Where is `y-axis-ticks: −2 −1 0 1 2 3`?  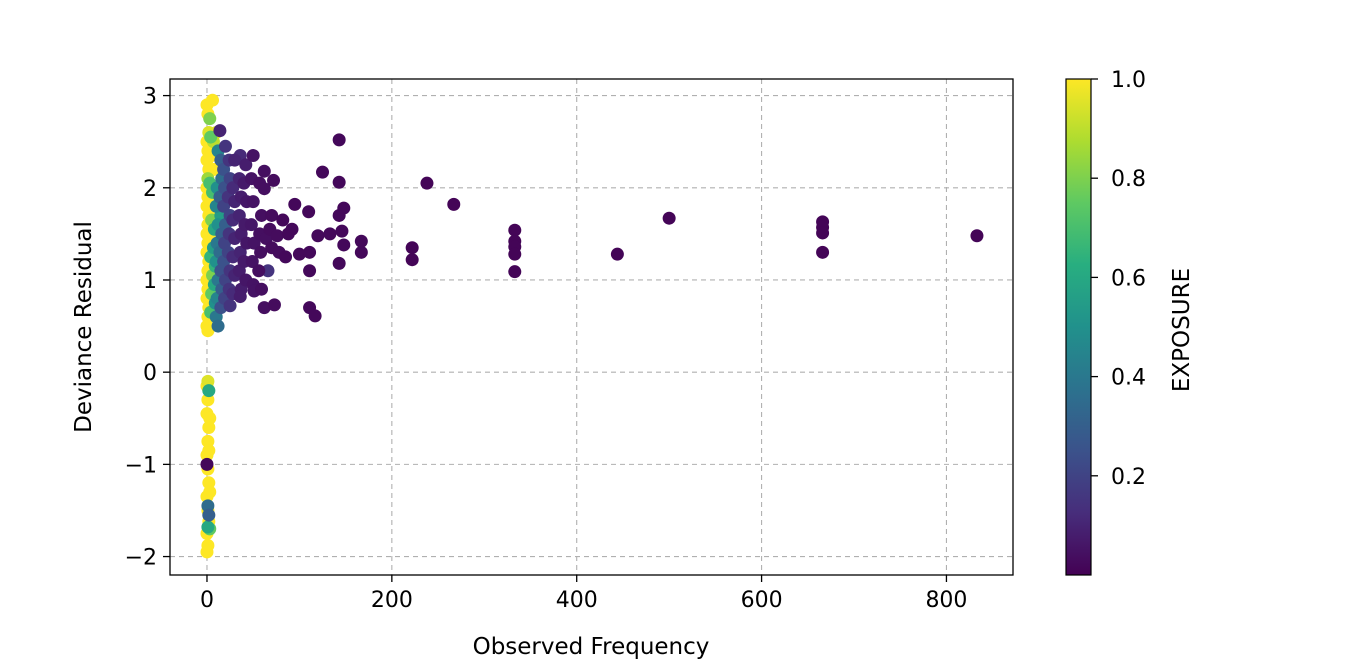 y-axis-ticks: −2 −1 0 1 2 3 is located at coordinates (147, 328).